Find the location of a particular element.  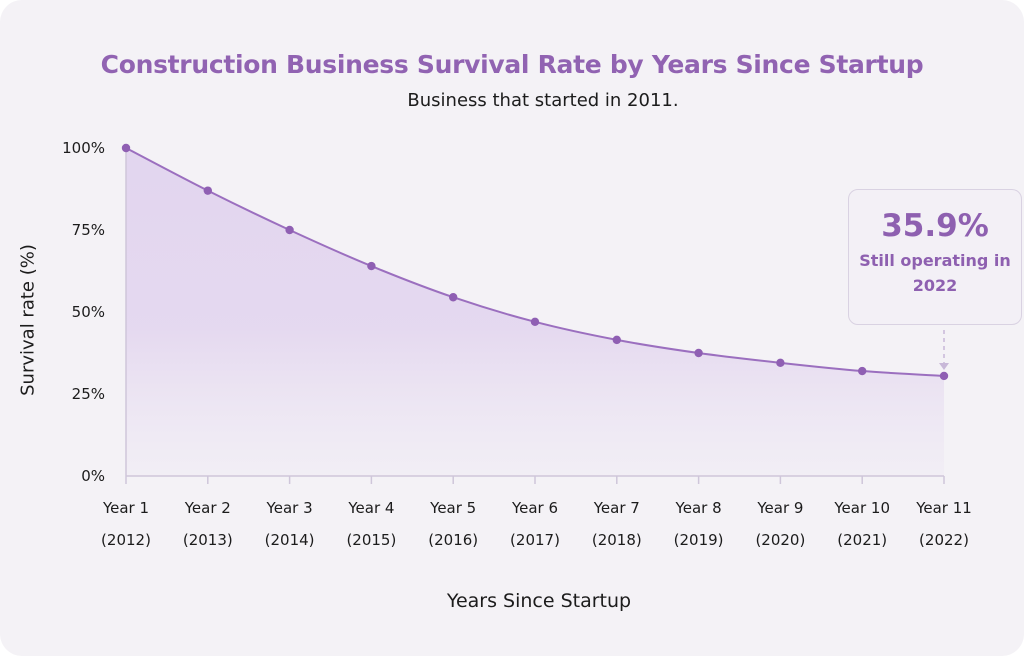

chart-subtitle: Business that started in 2011. is located at coordinates (543, 100).